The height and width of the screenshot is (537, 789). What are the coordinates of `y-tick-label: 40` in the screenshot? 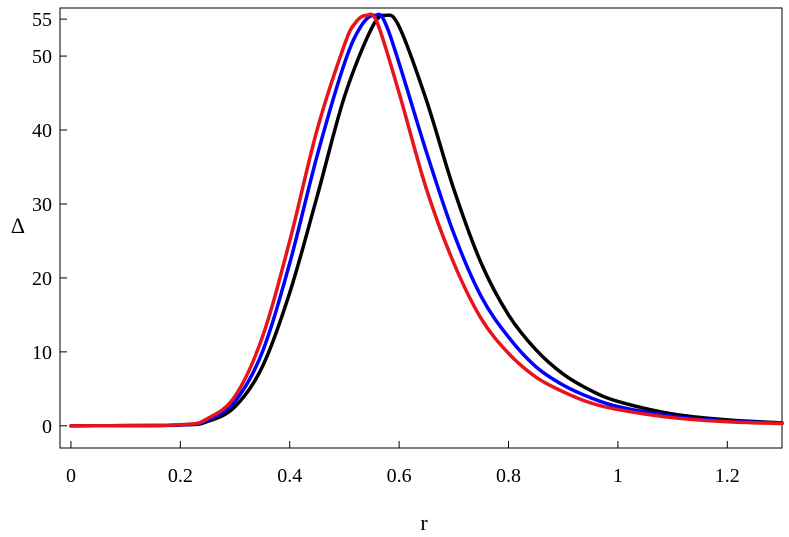 It's located at (42, 131).